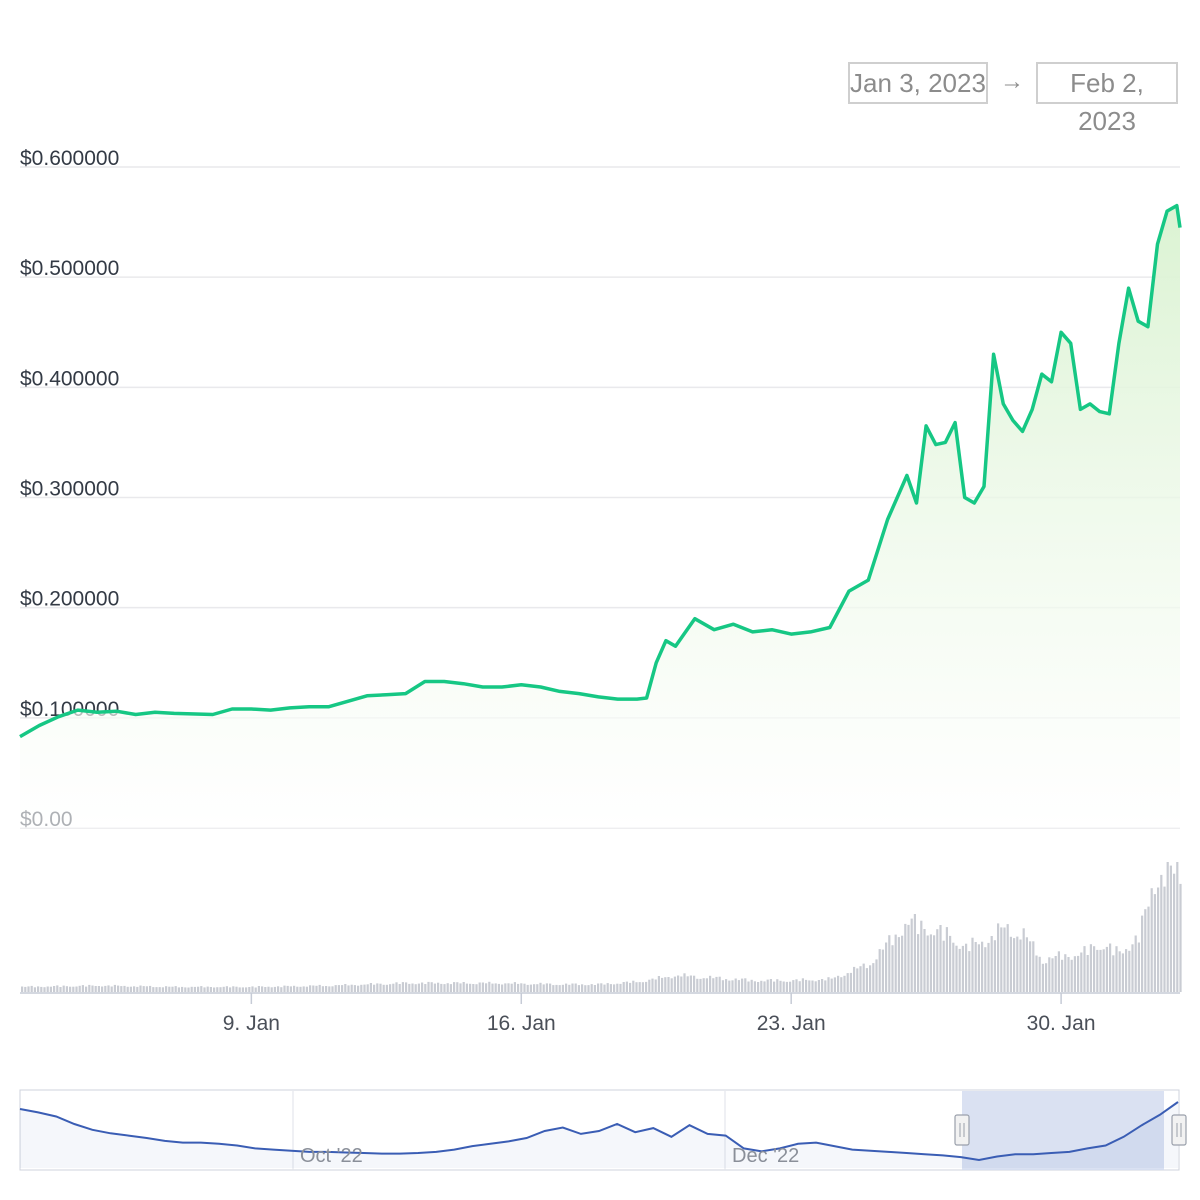 The width and height of the screenshot is (1200, 1200). Describe the element at coordinates (599, 1135) in the screenshot. I see `navigator-area` at that location.